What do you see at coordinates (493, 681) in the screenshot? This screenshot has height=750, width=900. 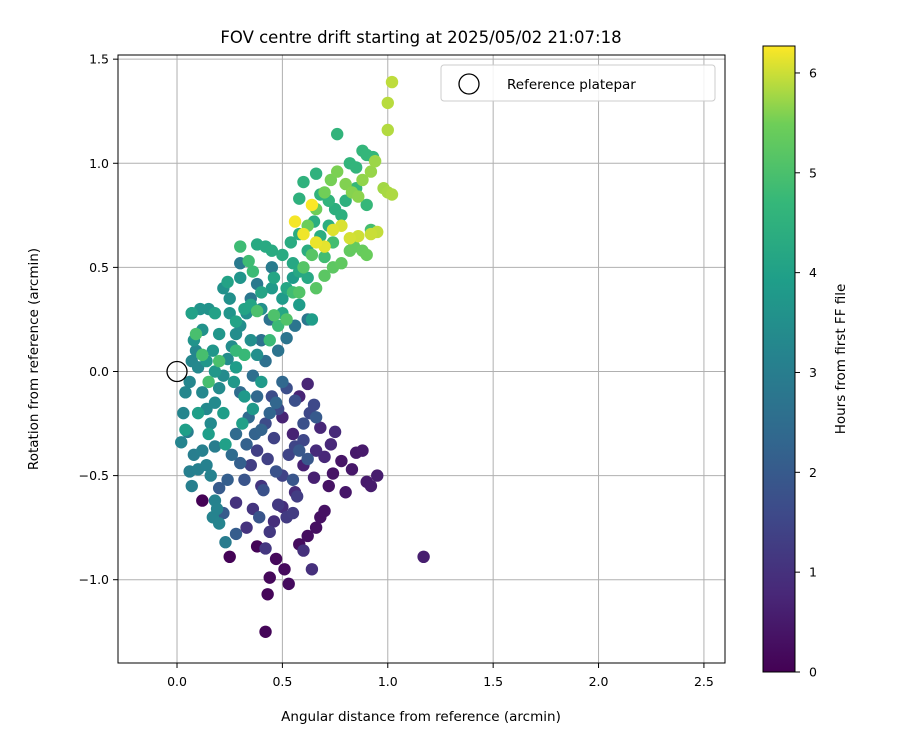 I see `x-tick-label: 1.5` at bounding box center [493, 681].